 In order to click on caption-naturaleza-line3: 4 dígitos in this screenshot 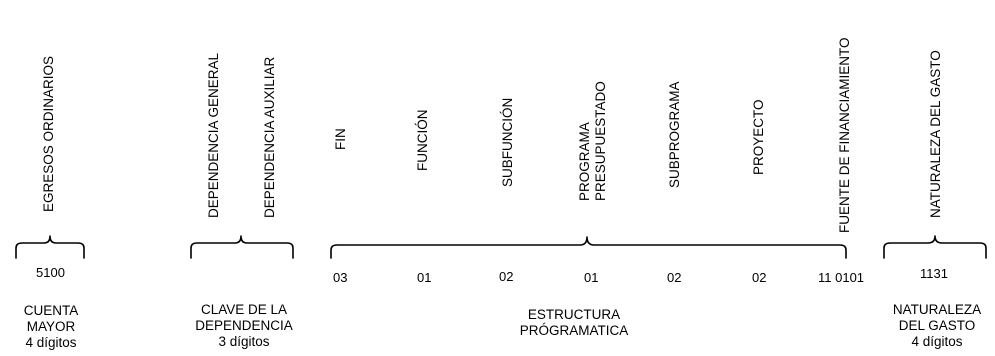, I will do `click(937, 341)`.